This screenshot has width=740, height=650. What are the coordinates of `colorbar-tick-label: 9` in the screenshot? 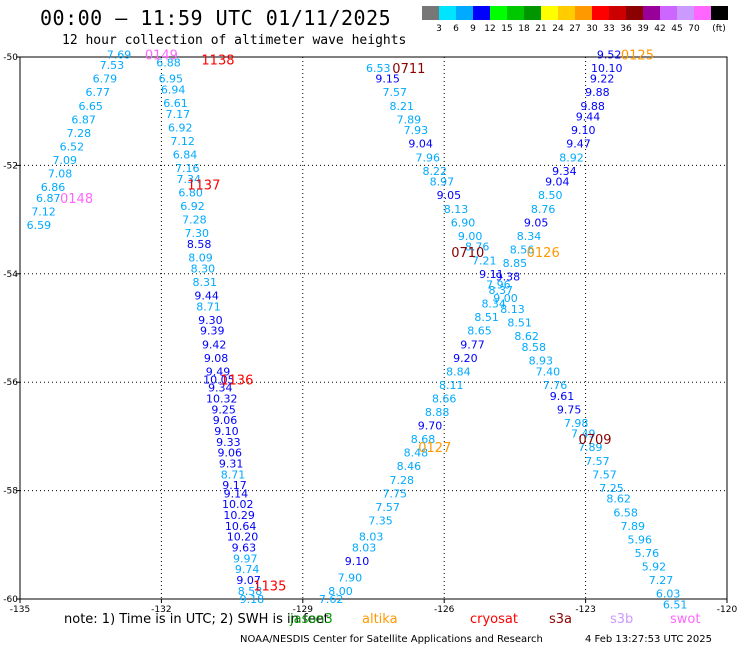 It's located at (473, 29).